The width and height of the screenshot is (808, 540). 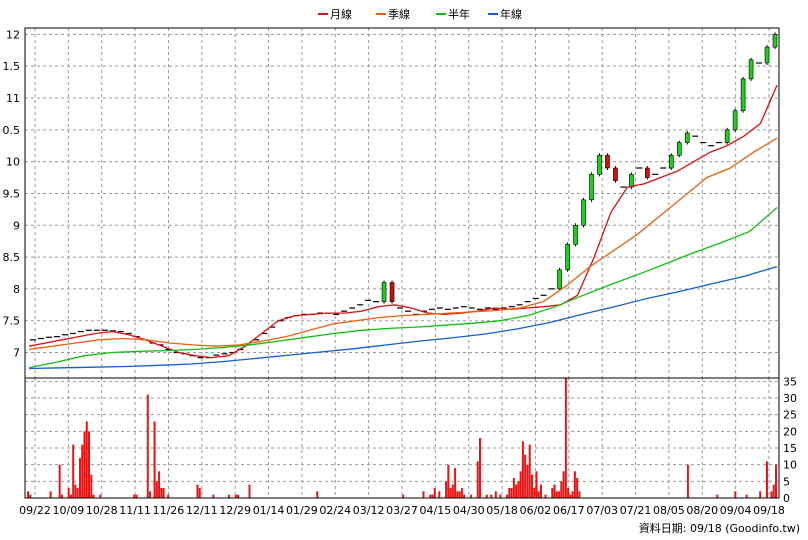 I want to click on x-tick-label: 12/29, so click(x=235, y=510).